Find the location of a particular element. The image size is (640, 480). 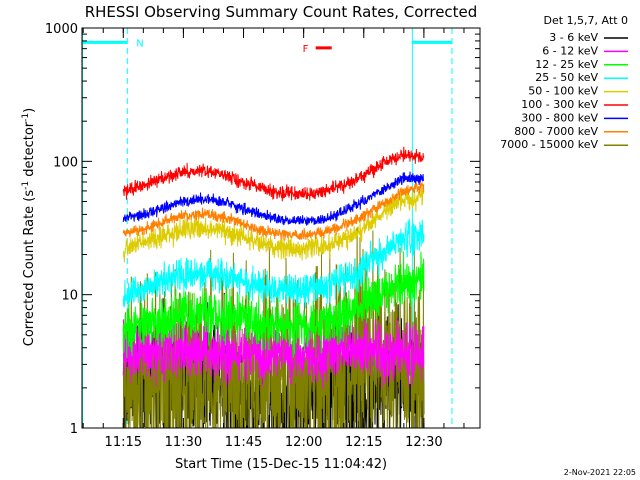

x-tick-label: 11:45 is located at coordinates (243, 442).